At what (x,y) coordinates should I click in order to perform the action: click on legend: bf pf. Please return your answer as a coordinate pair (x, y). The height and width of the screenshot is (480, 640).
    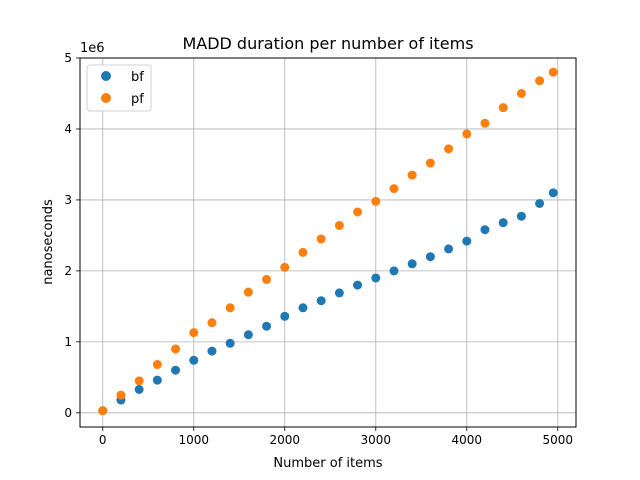
    Looking at the image, I should click on (119, 88).